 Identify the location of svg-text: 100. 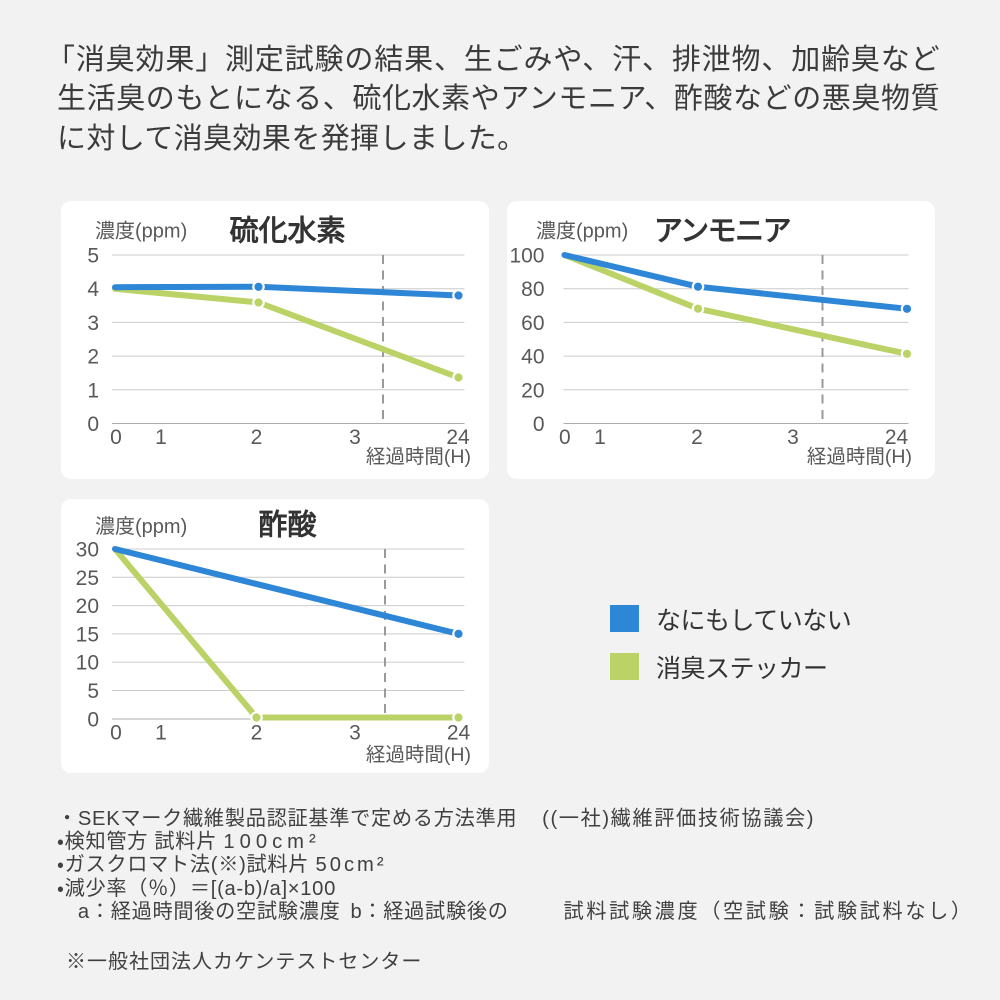
(526, 256).